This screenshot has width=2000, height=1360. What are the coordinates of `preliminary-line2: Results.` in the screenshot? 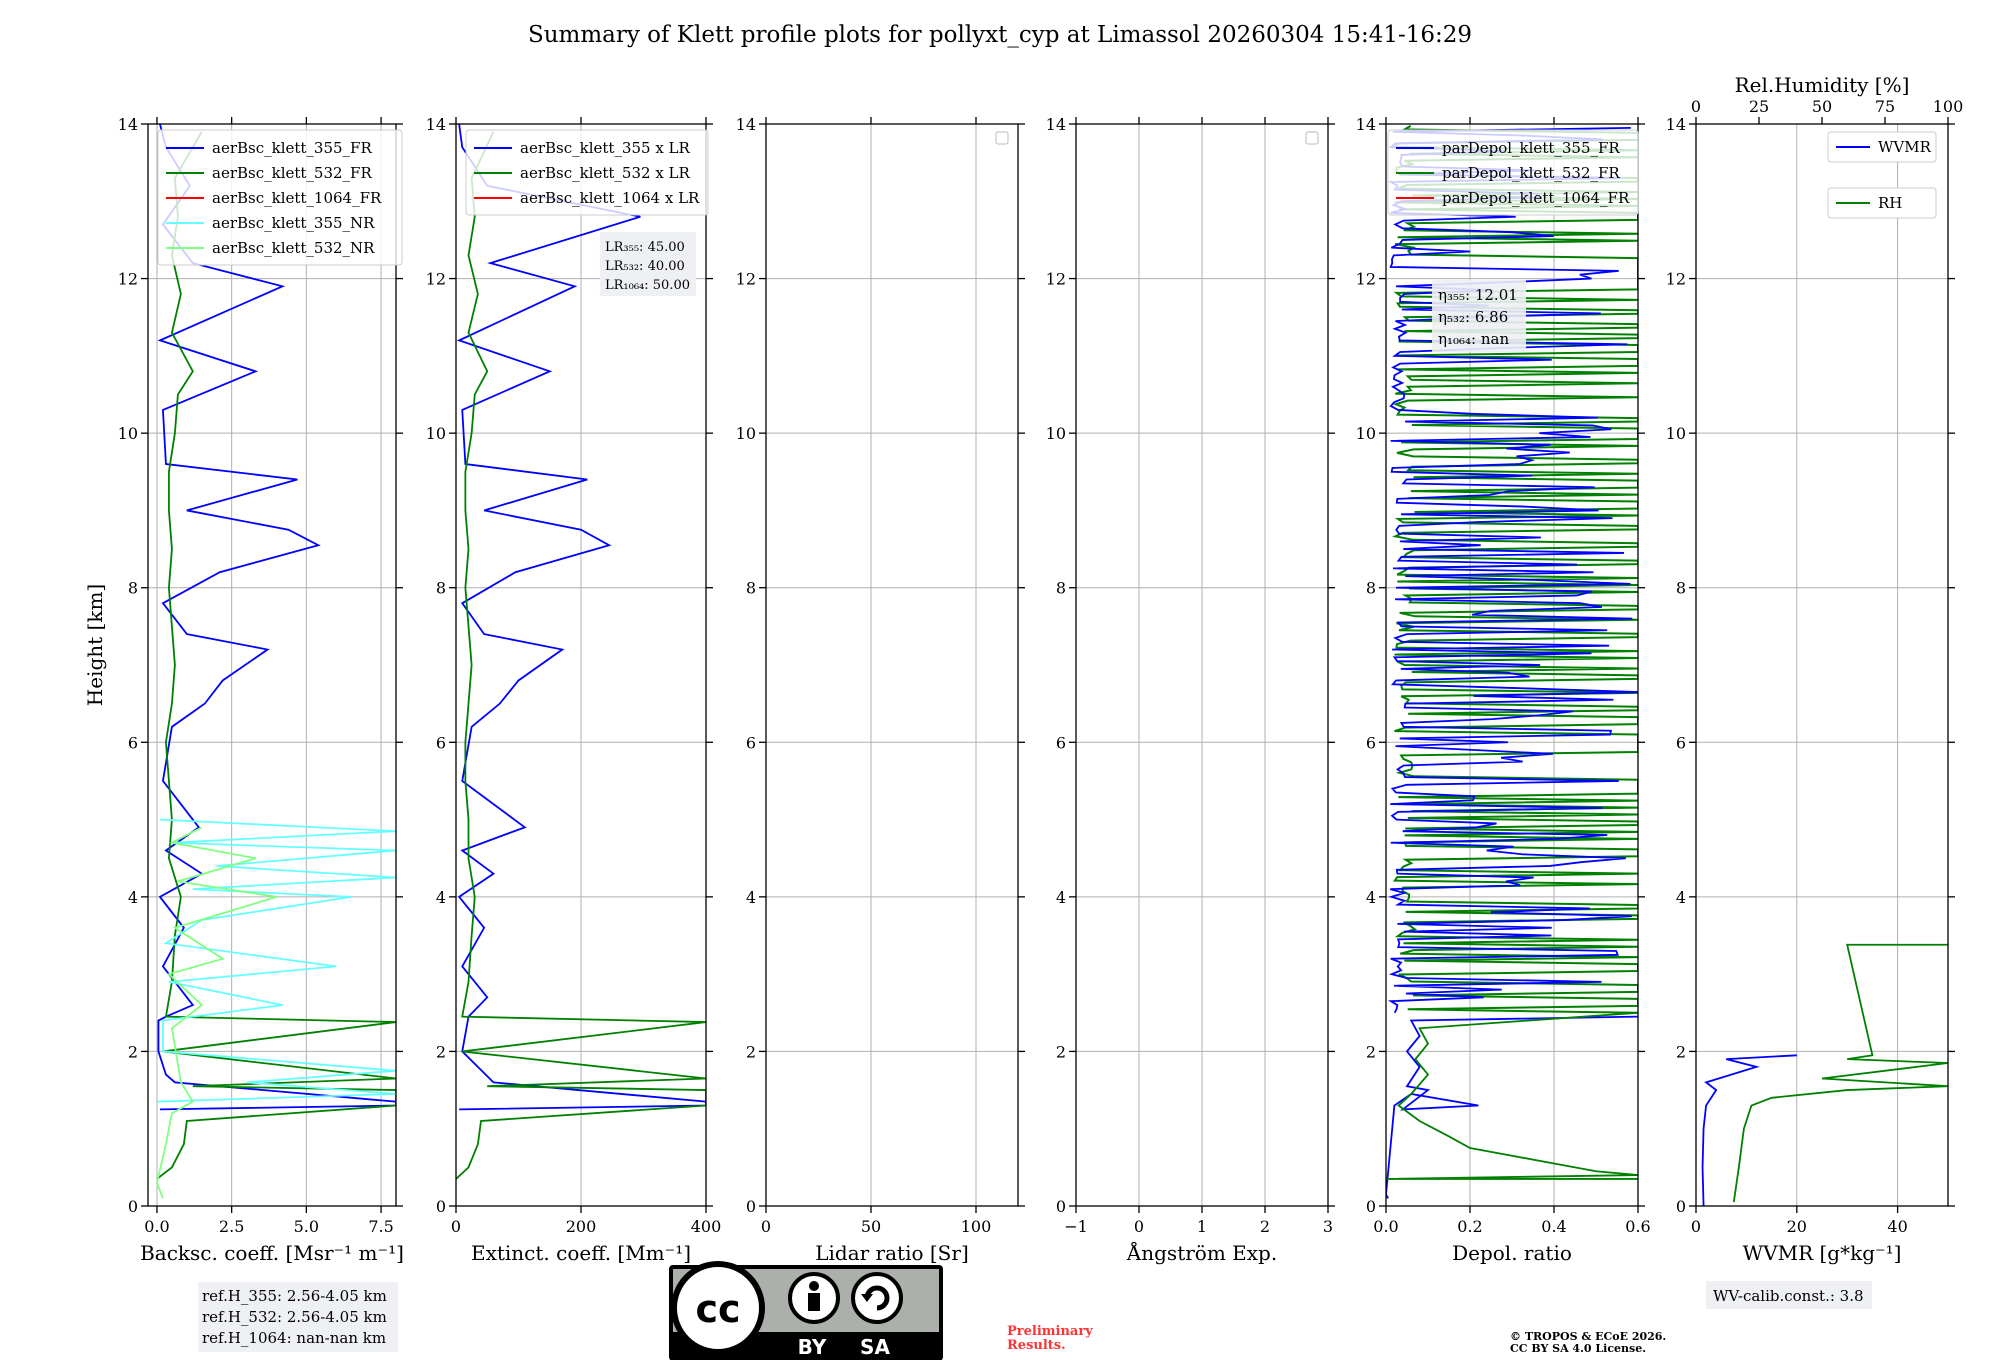 It's located at (1036, 1345).